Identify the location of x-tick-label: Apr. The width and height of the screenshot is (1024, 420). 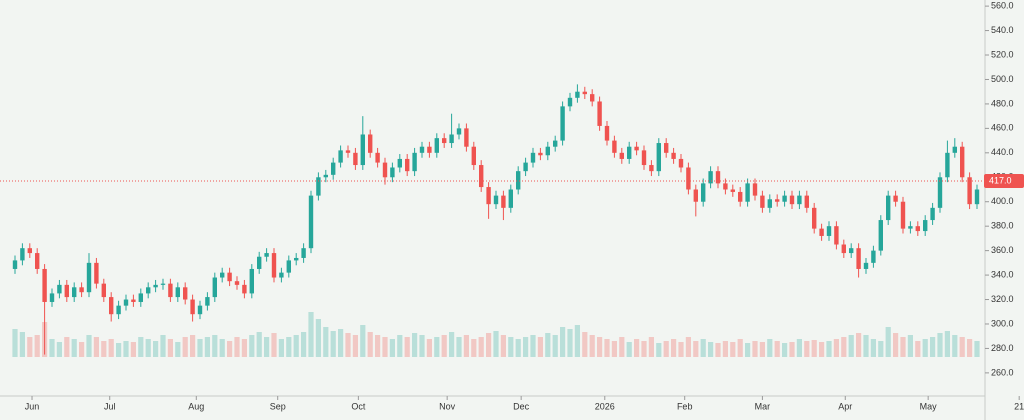
(845, 406).